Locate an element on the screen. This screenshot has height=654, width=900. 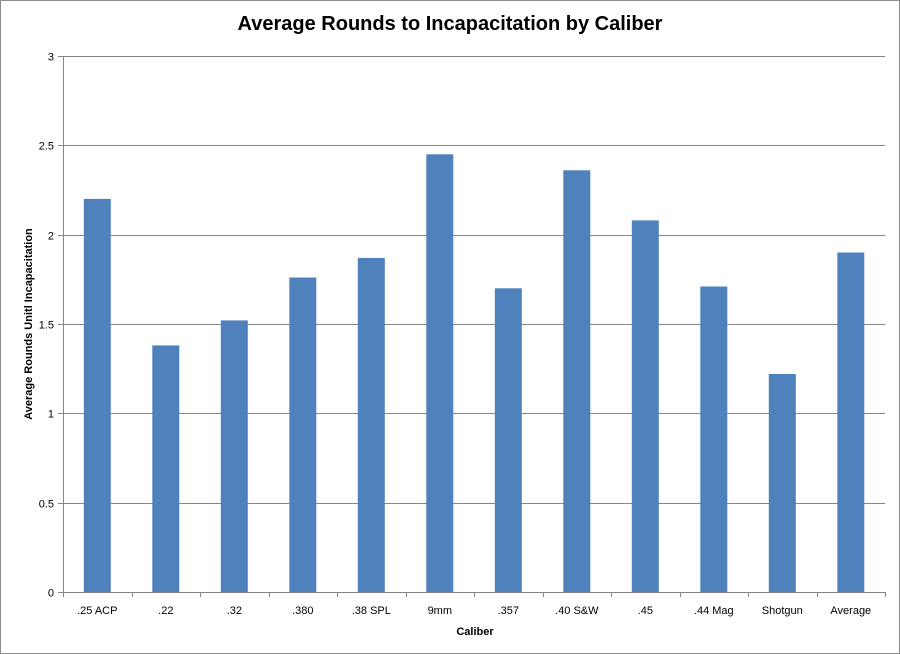
x-tick-label: .25 ACP is located at coordinates (97, 611).